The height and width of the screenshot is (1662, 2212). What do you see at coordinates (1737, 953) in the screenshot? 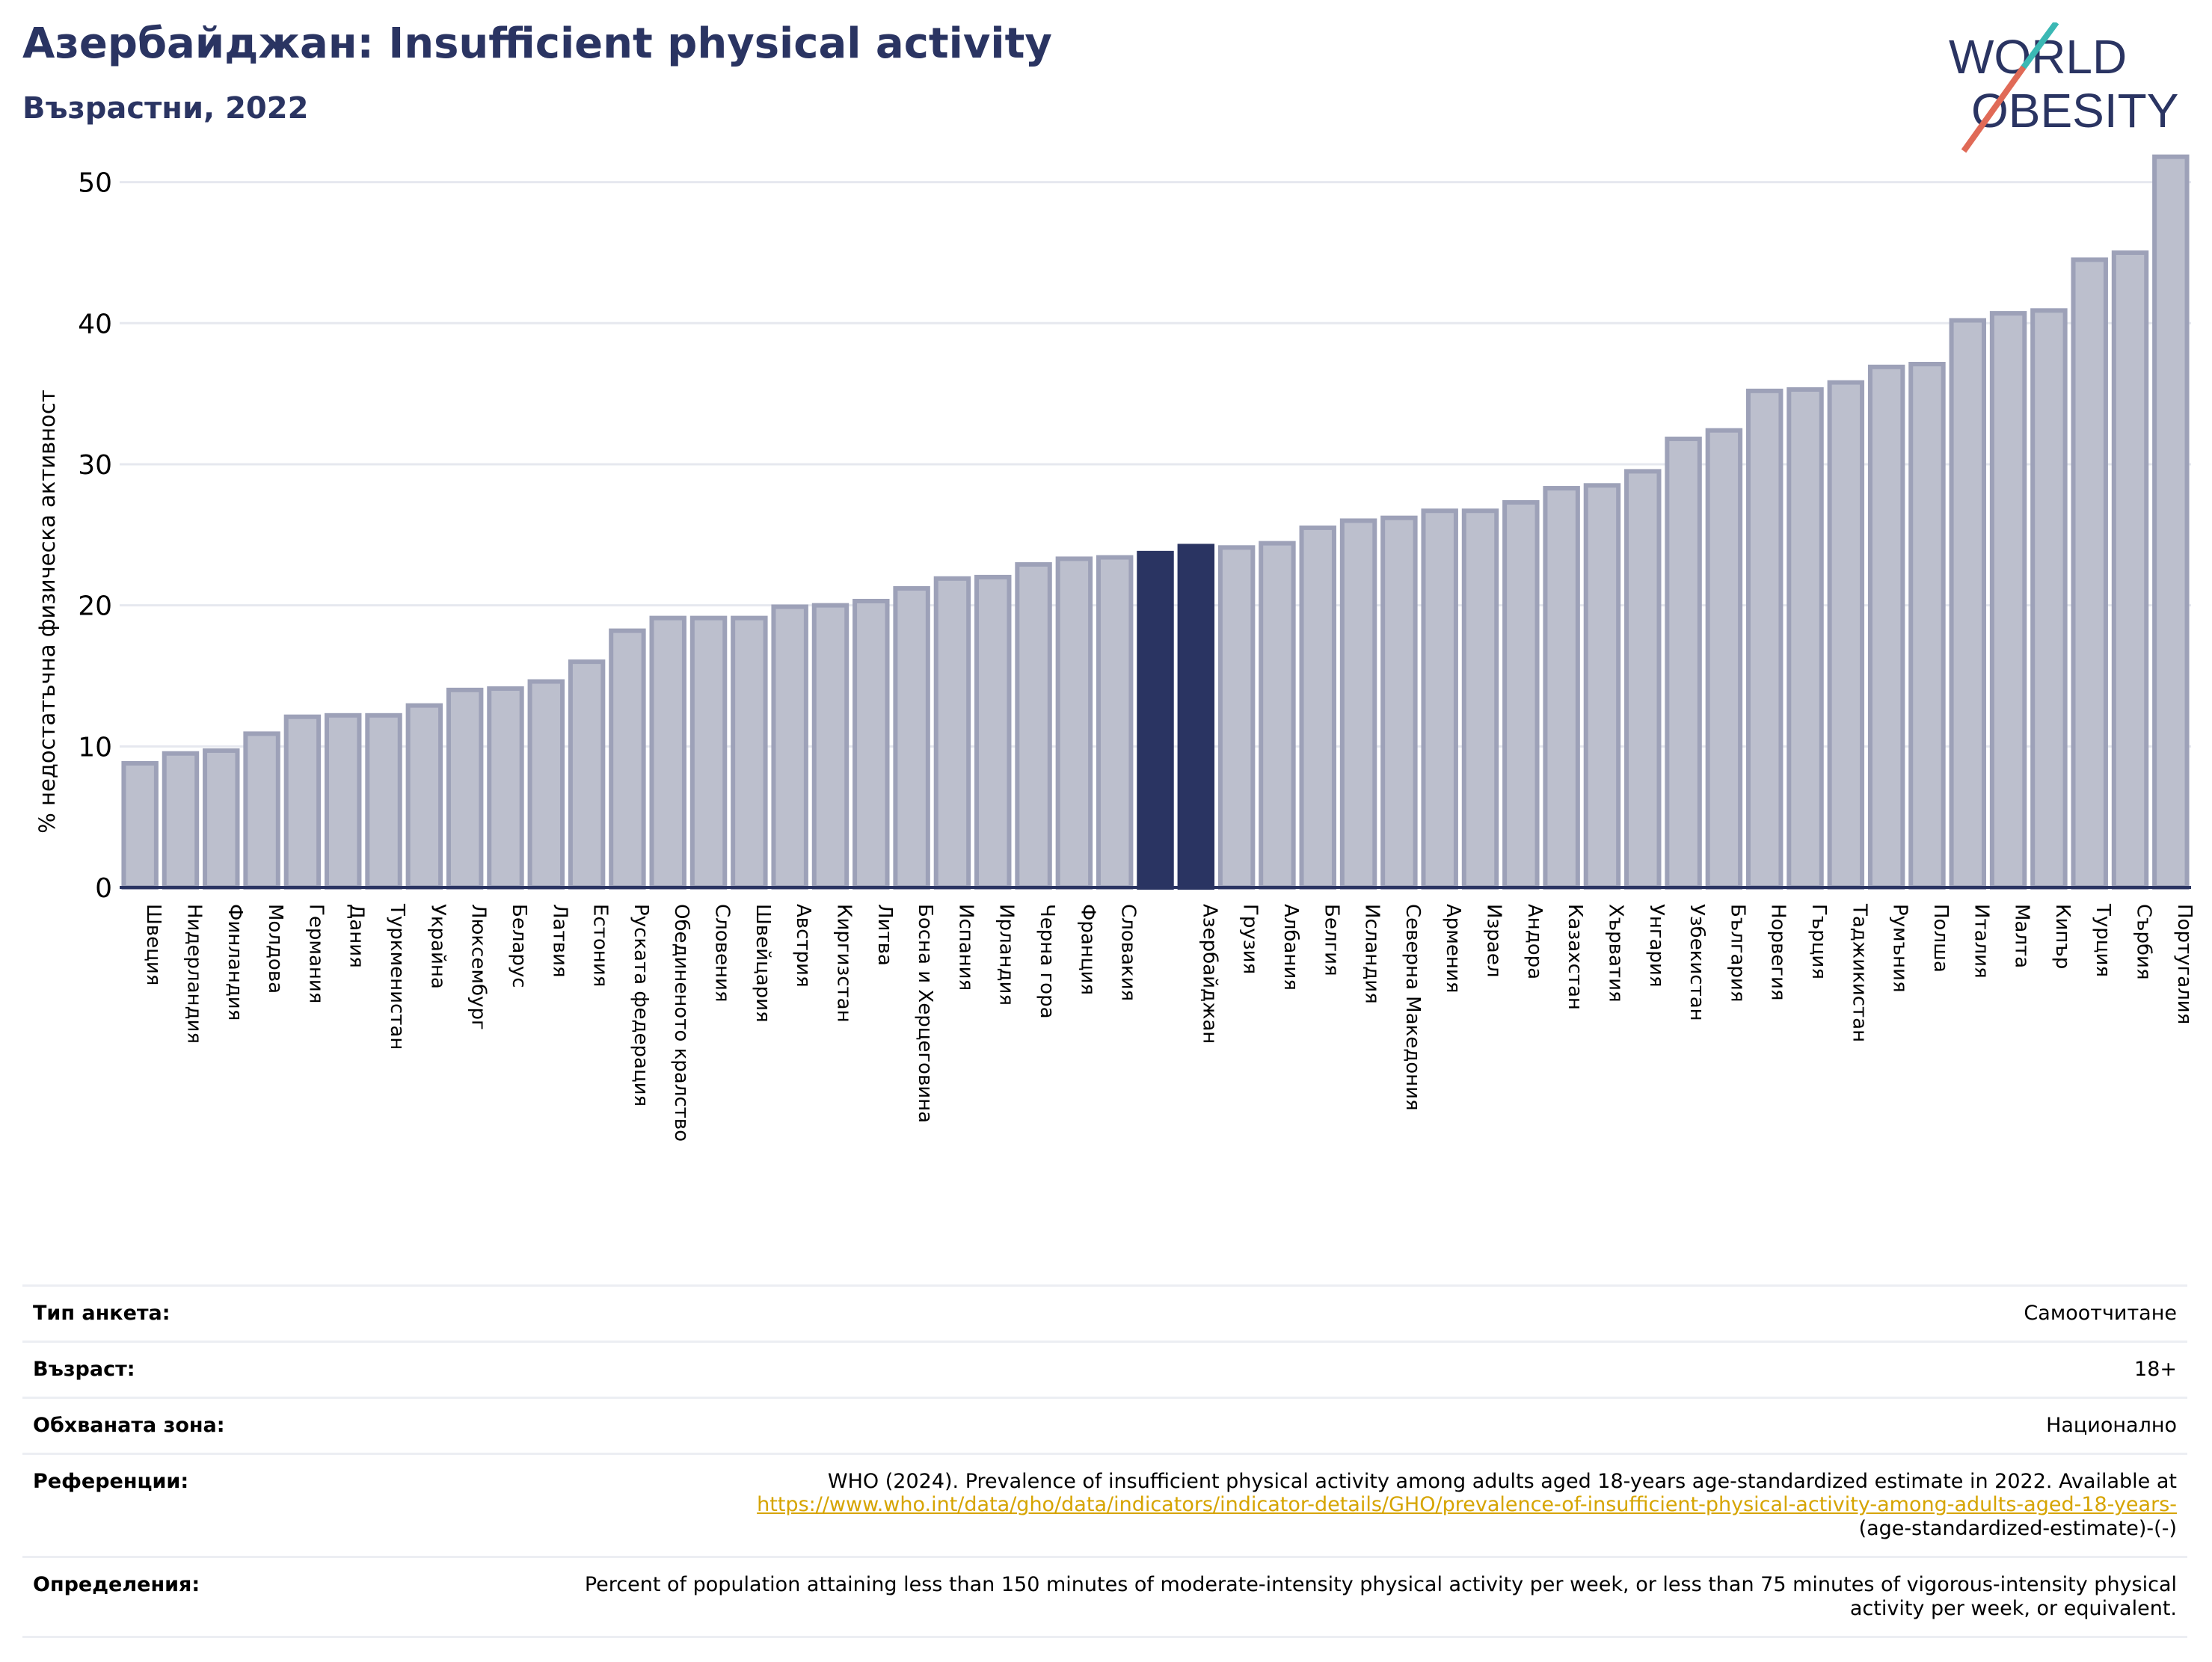
I see `x-tick-label: България` at bounding box center [1737, 953].